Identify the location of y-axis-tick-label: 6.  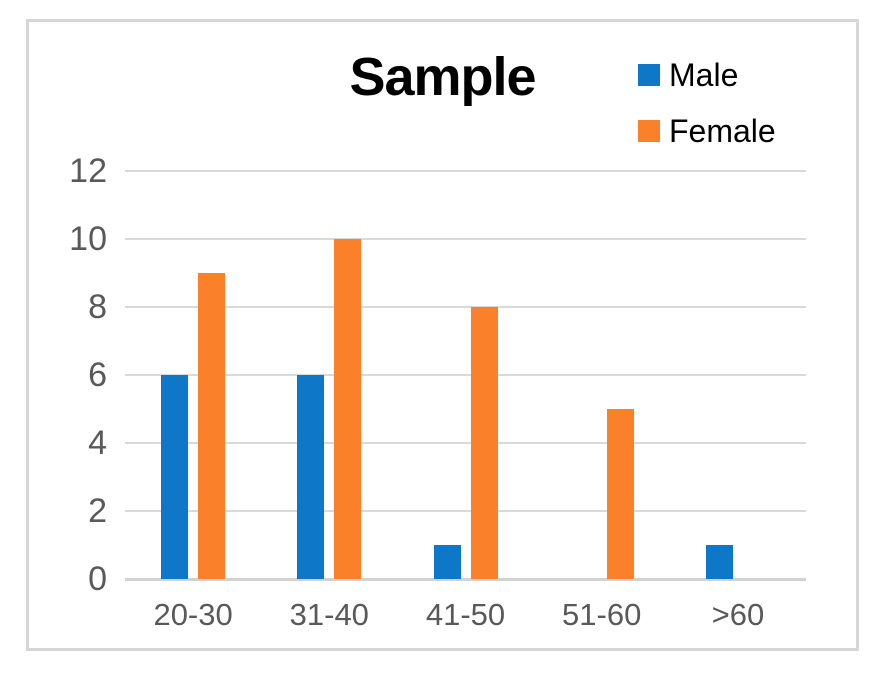
(97, 375).